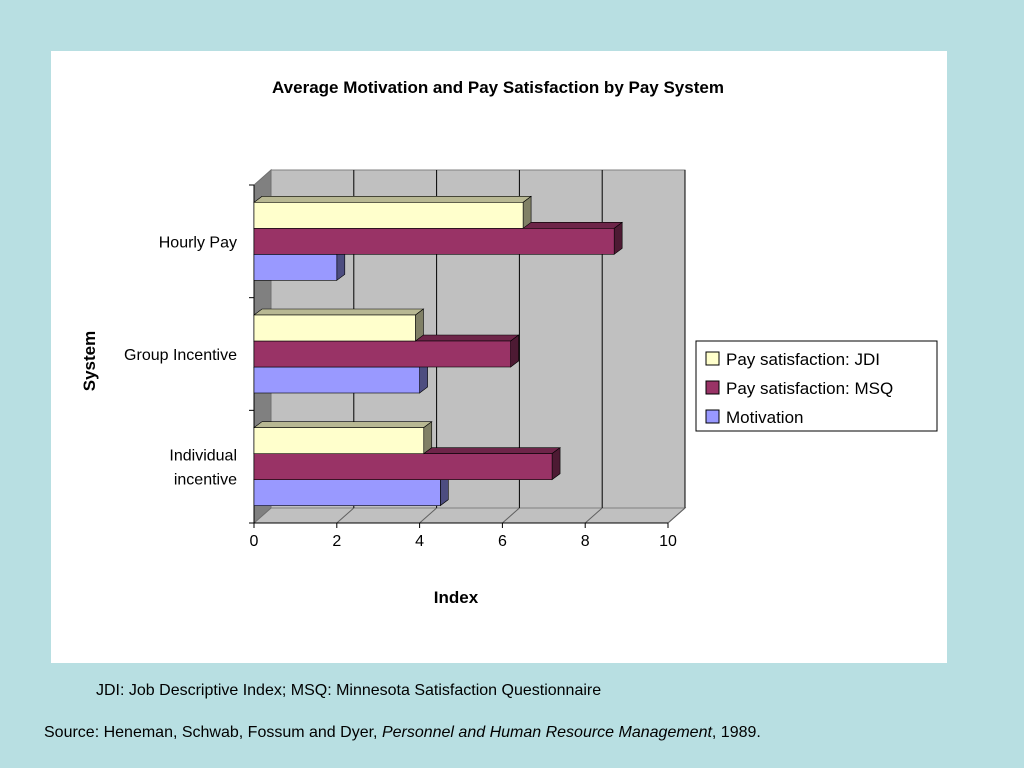 Image resolution: width=1024 pixels, height=768 pixels. I want to click on x-tick-label: 2, so click(336, 541).